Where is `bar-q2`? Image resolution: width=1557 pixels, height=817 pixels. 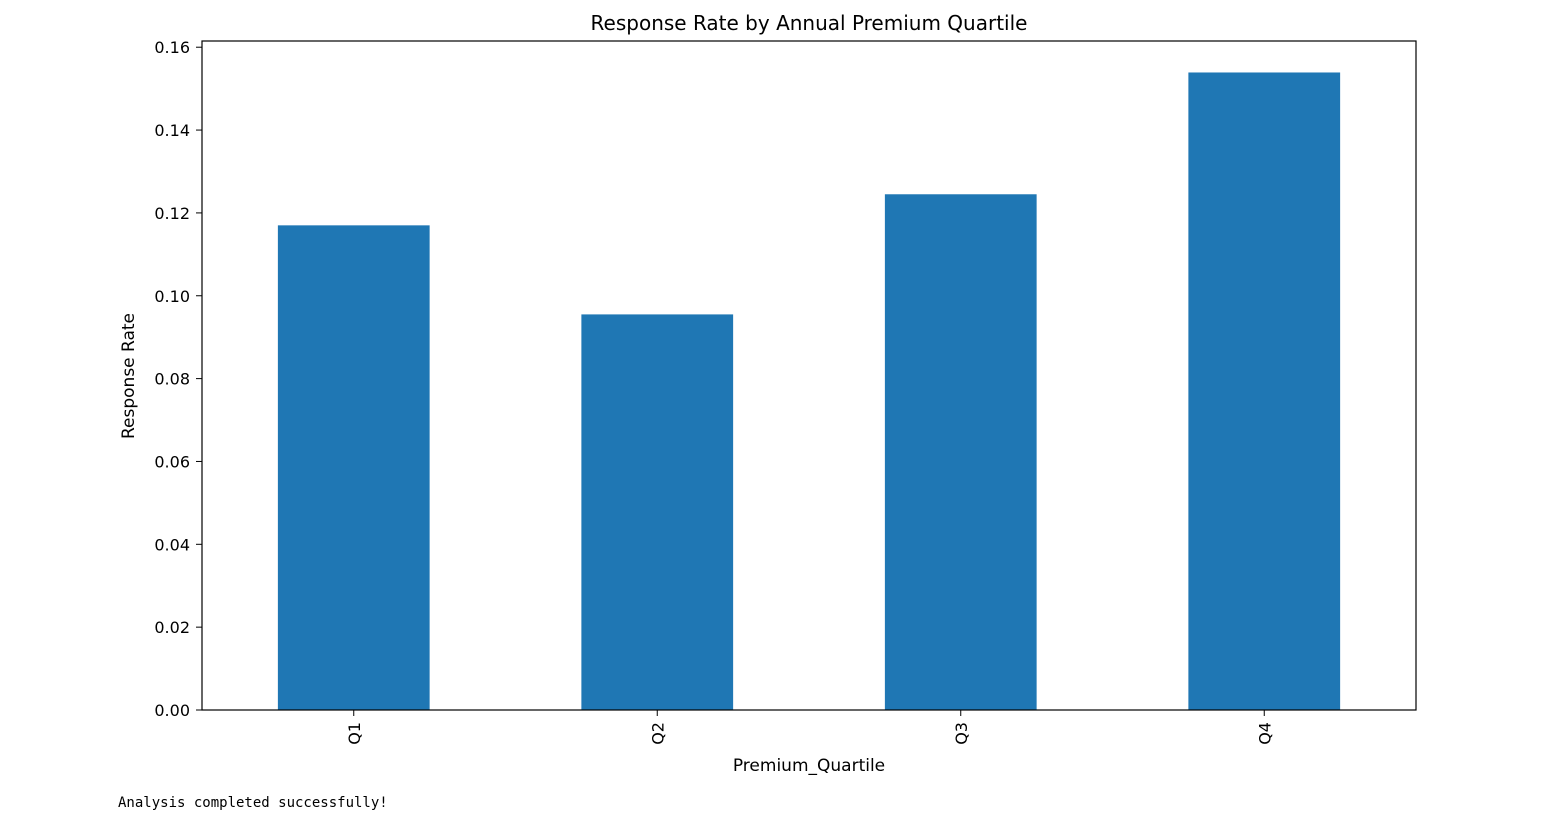
bar-q2 is located at coordinates (657, 512).